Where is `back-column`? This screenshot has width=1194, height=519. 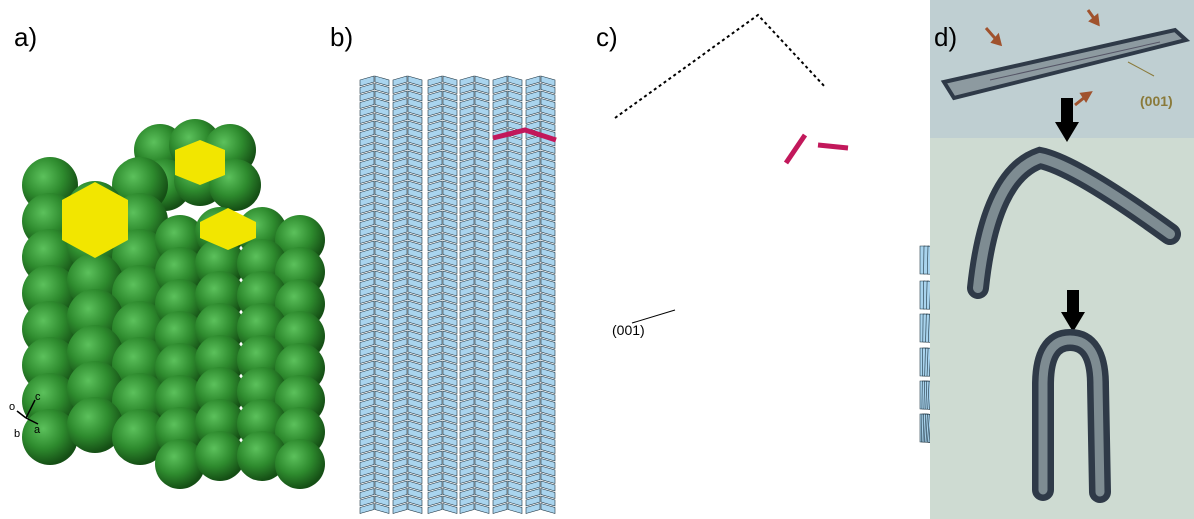
back-column is located at coordinates (197, 165).